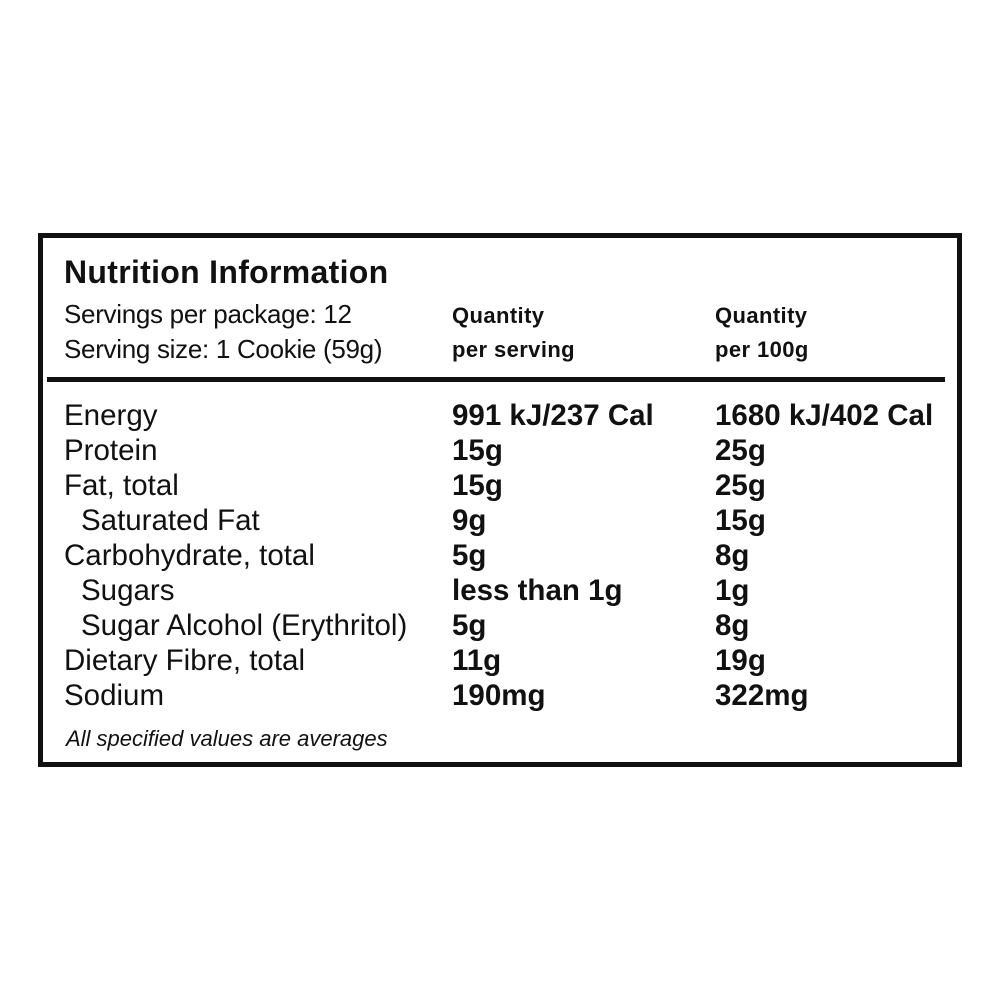 Image resolution: width=1000 pixels, height=1000 pixels. What do you see at coordinates (496, 379) in the screenshot?
I see `divider` at bounding box center [496, 379].